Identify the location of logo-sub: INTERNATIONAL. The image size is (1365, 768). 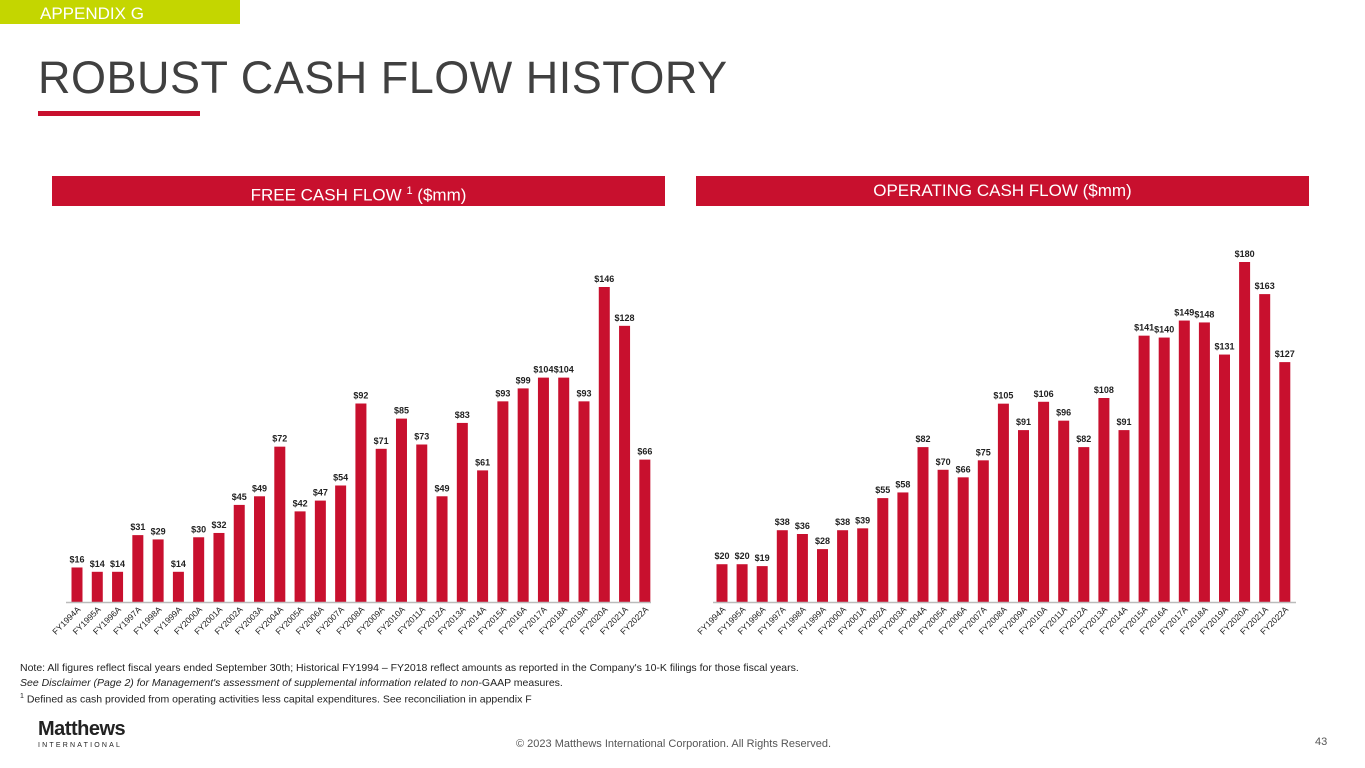
(80, 745).